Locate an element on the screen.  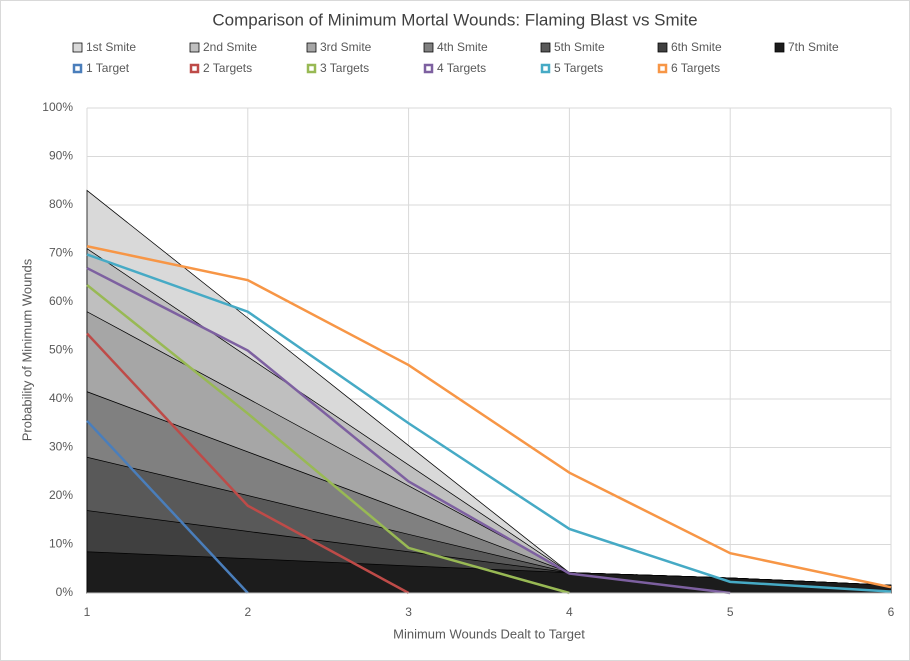
y-tick-label: 10% is located at coordinates (61, 544).